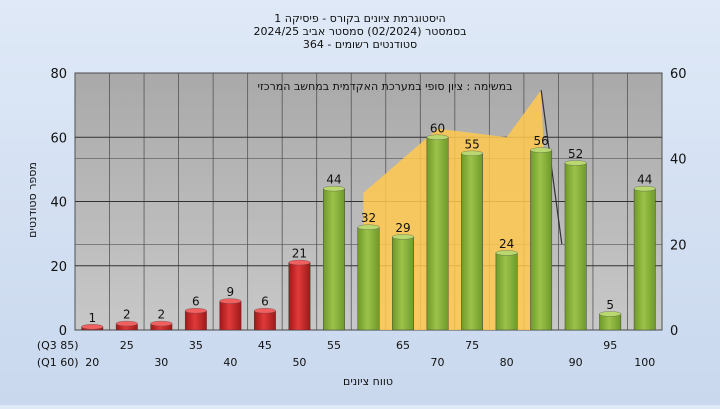  What do you see at coordinates (674, 331) in the screenshot?
I see `y2-axis-tick-label: 0` at bounding box center [674, 331].